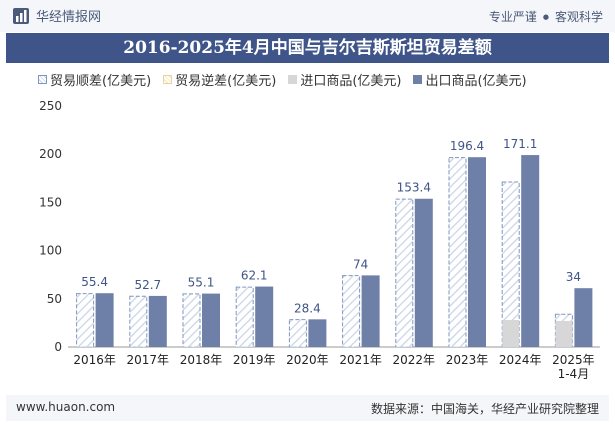 The image size is (615, 427). Describe the element at coordinates (94, 360) in the screenshot. I see `x-tick-label: 2016年` at that location.